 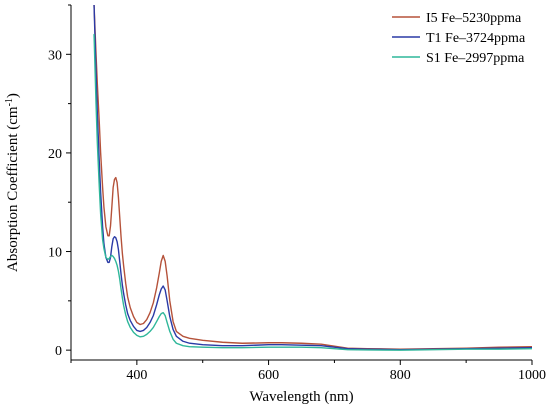 What do you see at coordinates (475, 58) in the screenshot?
I see `legend-label-3: S1 Fe–2997ppma` at bounding box center [475, 58].